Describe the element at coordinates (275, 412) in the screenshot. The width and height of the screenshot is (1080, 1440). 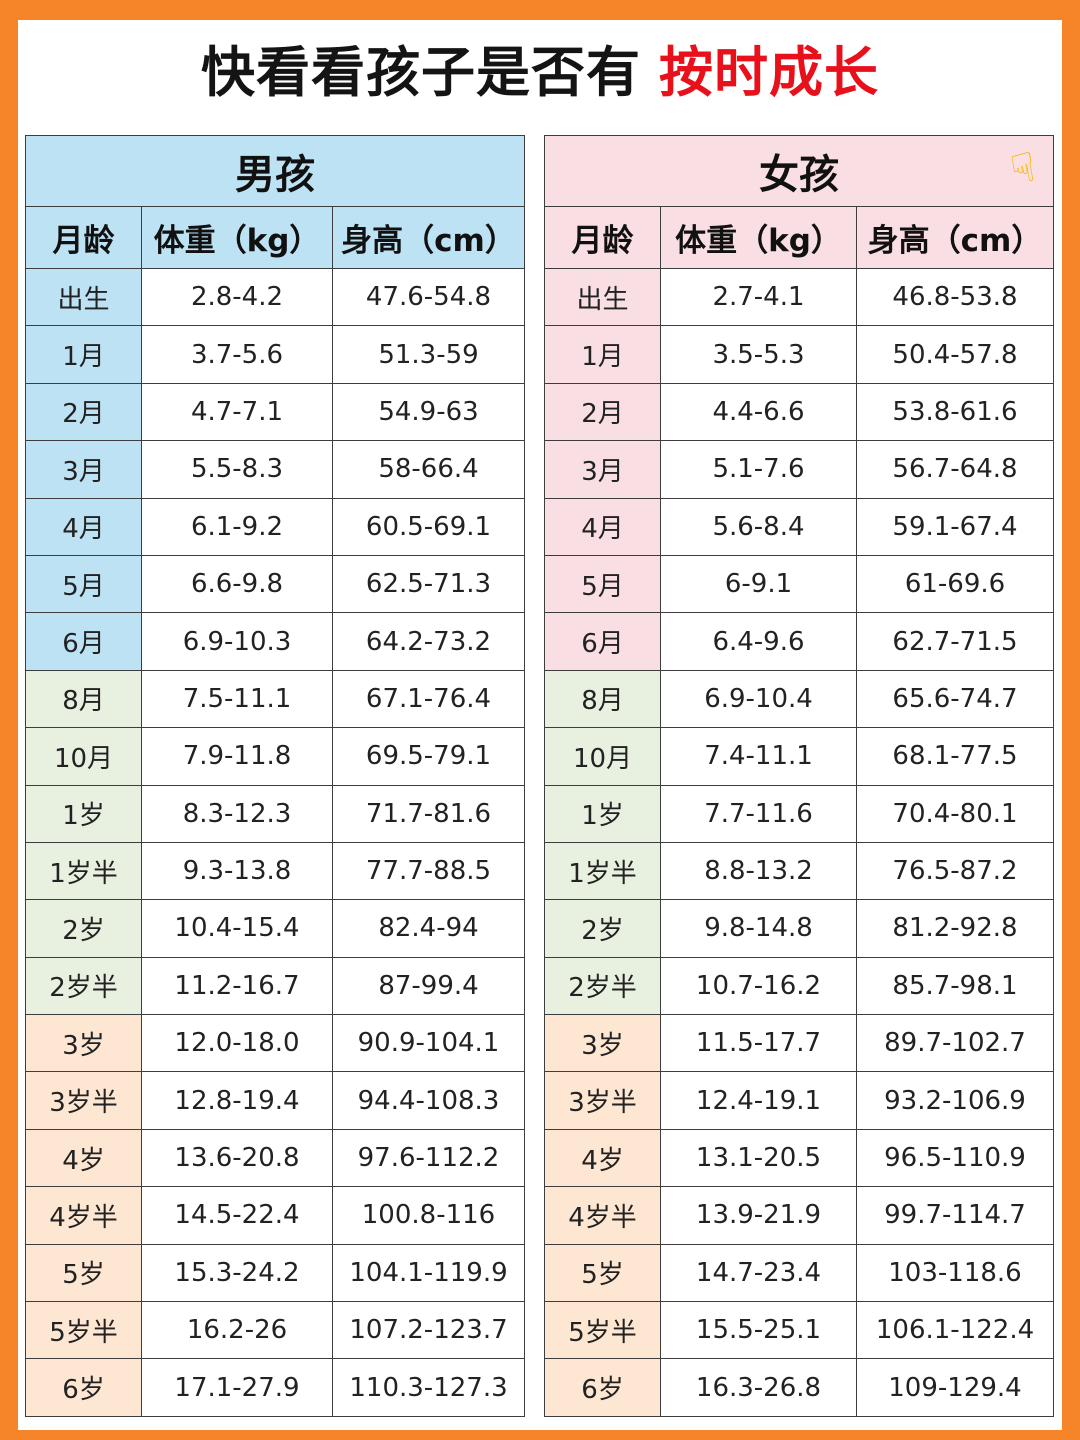
I see `boy-table-row: 2月 4.7-7.1 54.9-63` at that location.